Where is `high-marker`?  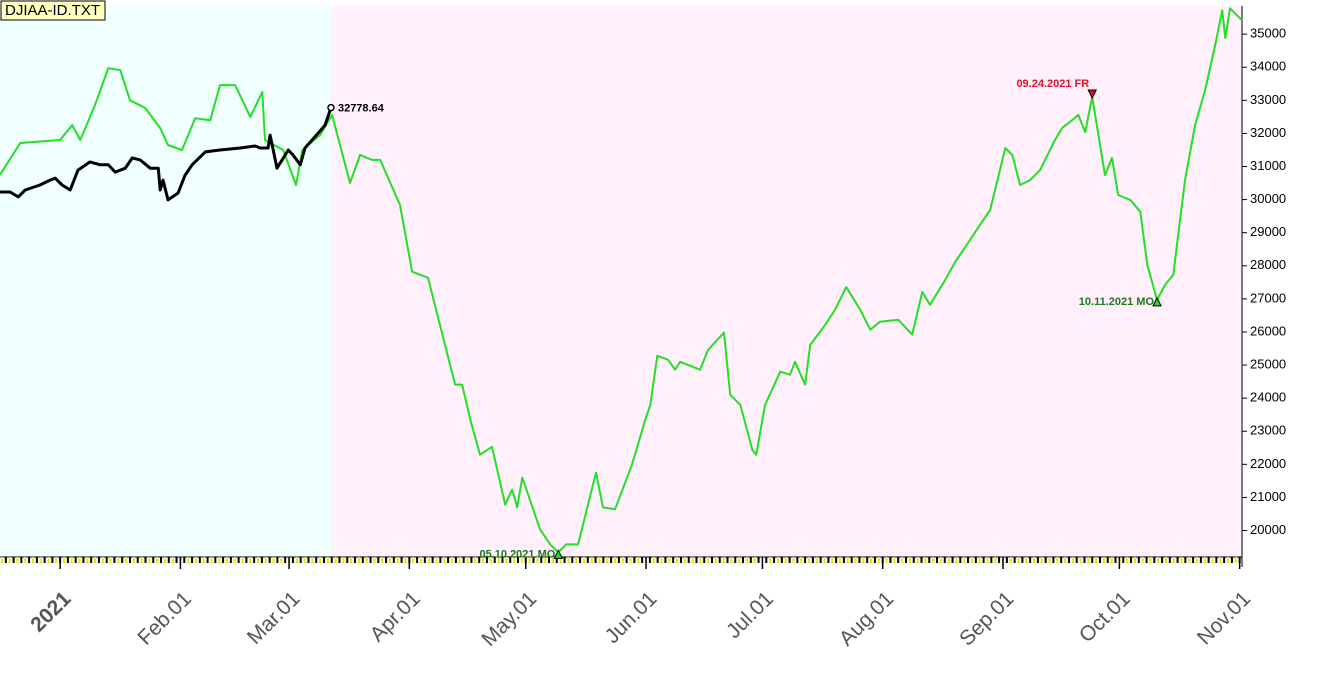 high-marker is located at coordinates (1092, 94).